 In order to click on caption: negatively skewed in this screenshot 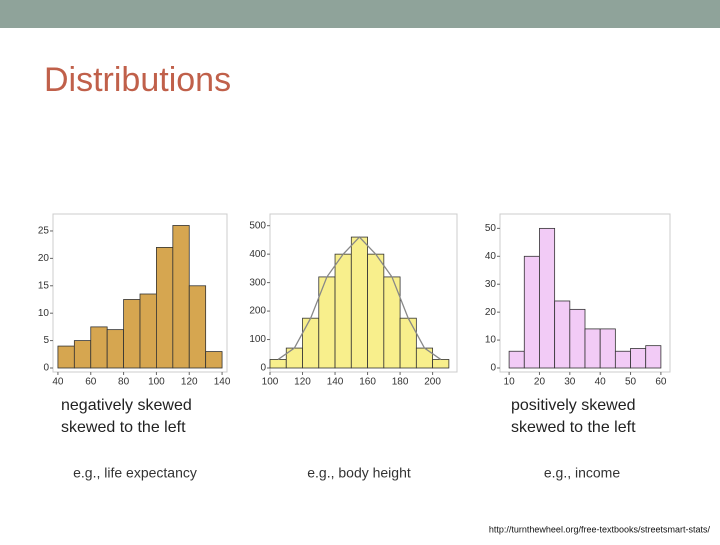, I will do `click(126, 405)`.